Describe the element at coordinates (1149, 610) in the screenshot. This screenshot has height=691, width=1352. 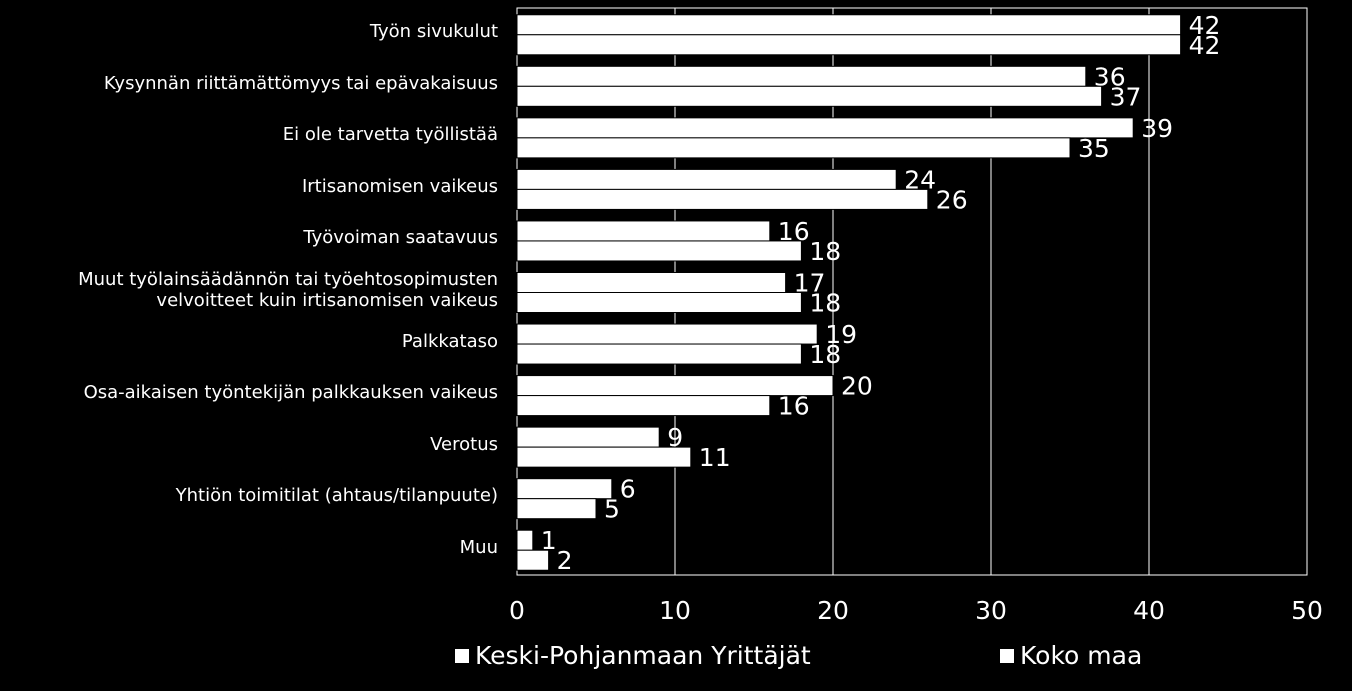
I see `x-tick-label: 40` at that location.